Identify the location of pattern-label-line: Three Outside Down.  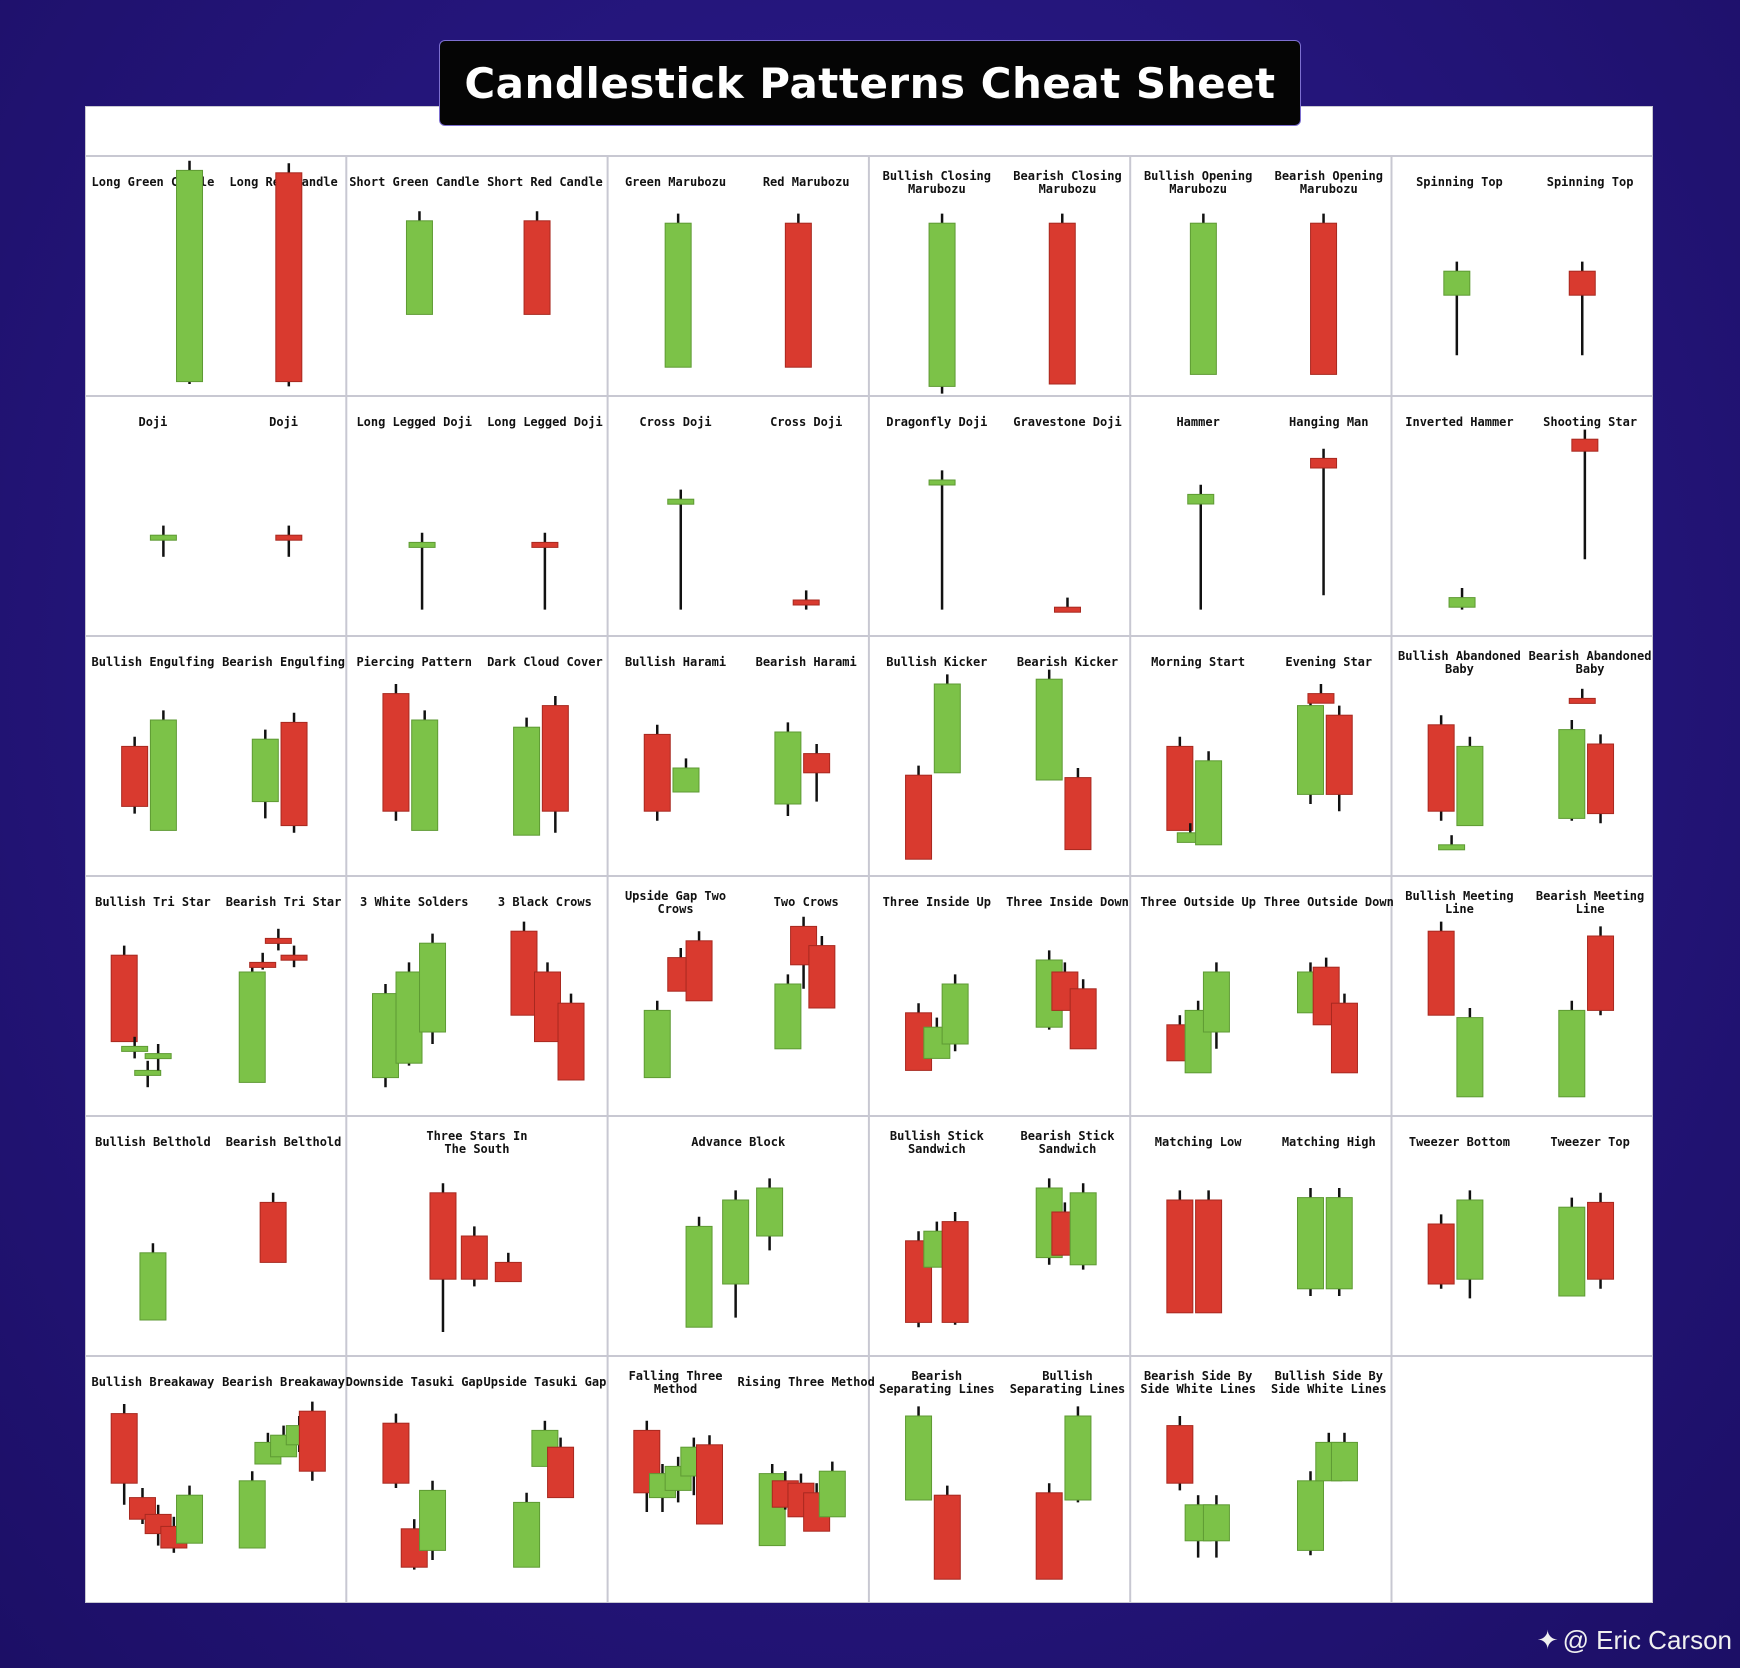
(1329, 902).